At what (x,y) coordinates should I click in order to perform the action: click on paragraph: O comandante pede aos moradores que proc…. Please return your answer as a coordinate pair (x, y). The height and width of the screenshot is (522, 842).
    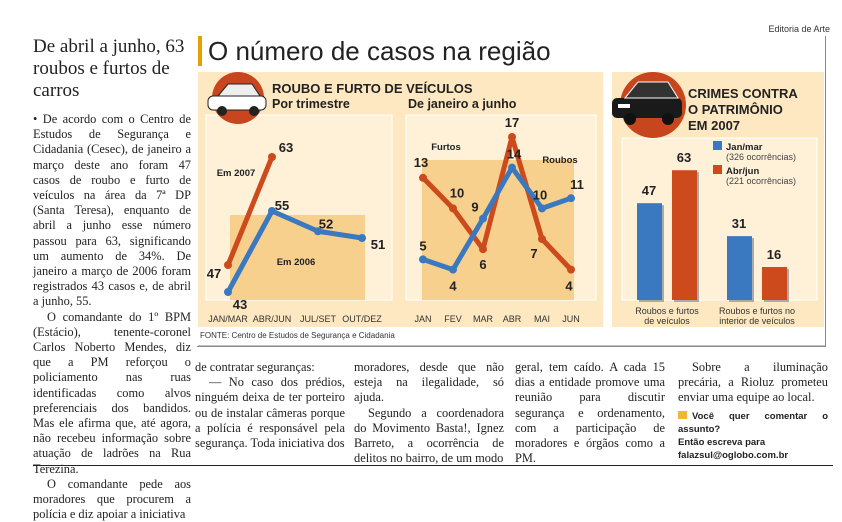
    Looking at the image, I should click on (112, 499).